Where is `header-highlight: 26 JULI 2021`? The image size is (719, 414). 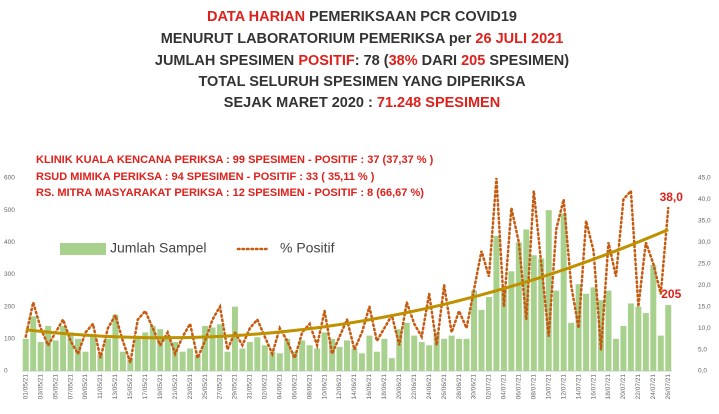 header-highlight: 26 JULI 2021 is located at coordinates (519, 39).